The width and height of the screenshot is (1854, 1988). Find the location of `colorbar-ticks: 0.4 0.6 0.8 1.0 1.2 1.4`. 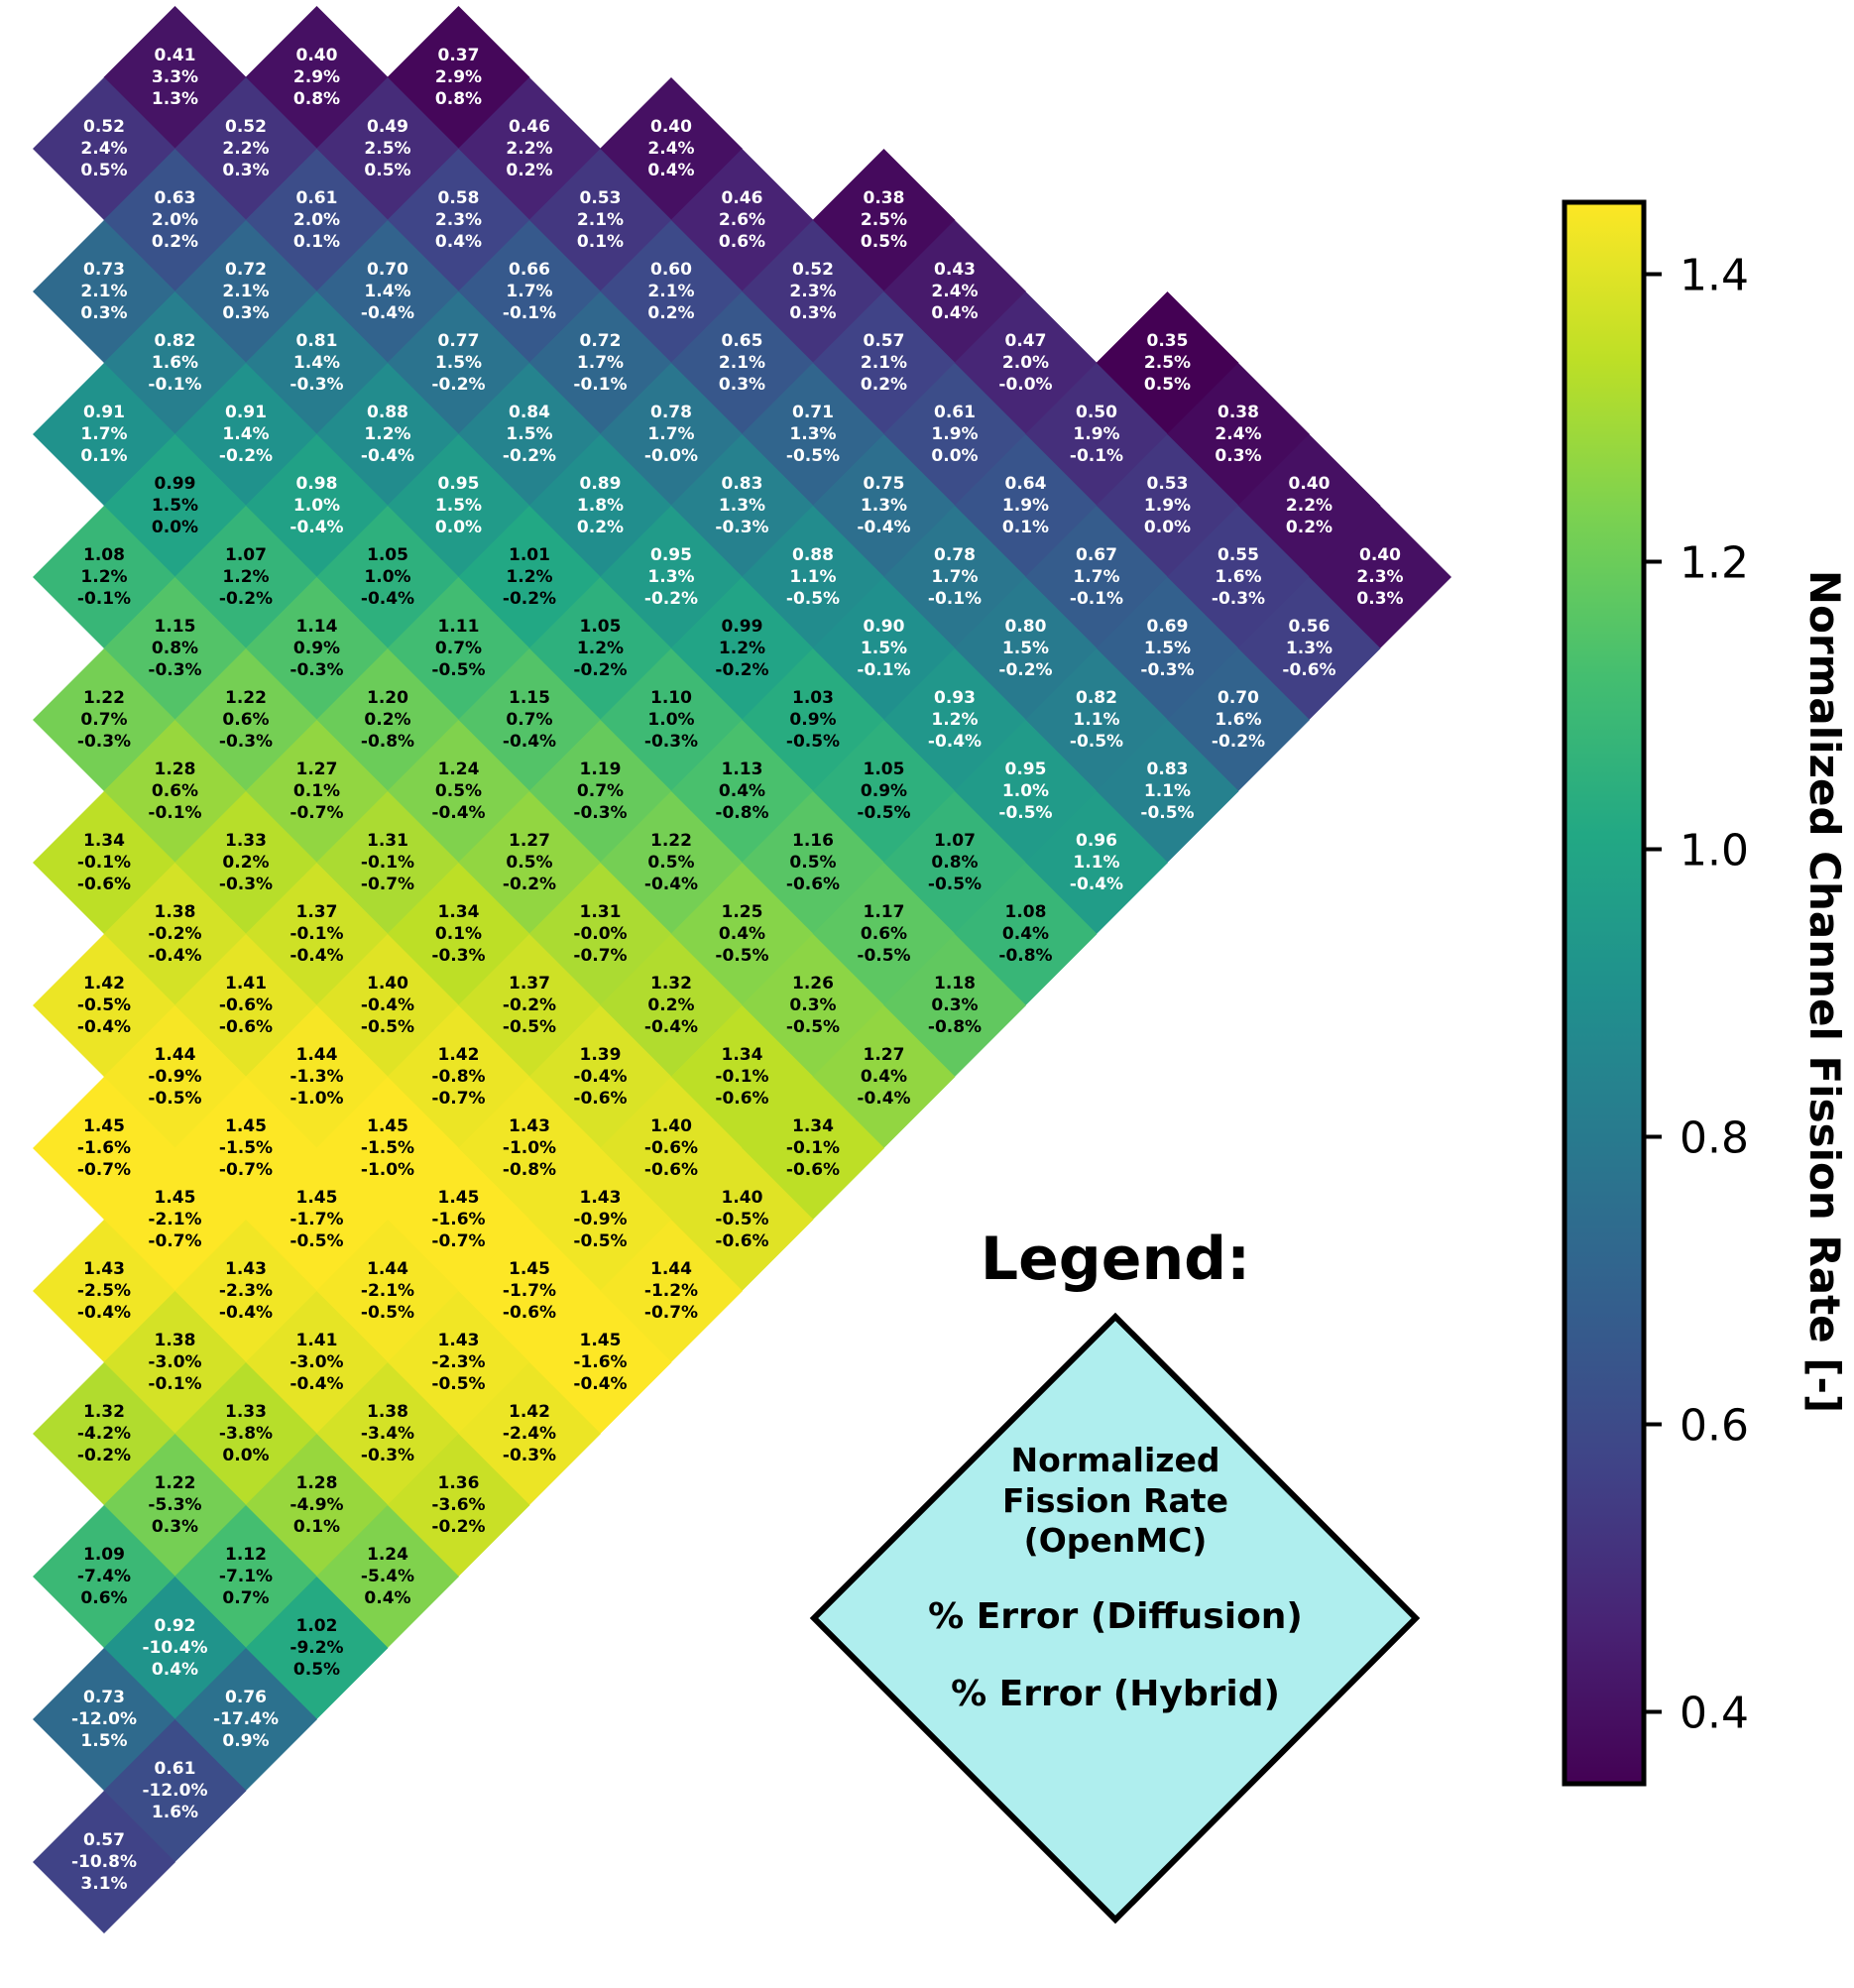

colorbar-ticks: 0.4 0.6 0.8 1.0 1.2 1.4 is located at coordinates (1696, 995).